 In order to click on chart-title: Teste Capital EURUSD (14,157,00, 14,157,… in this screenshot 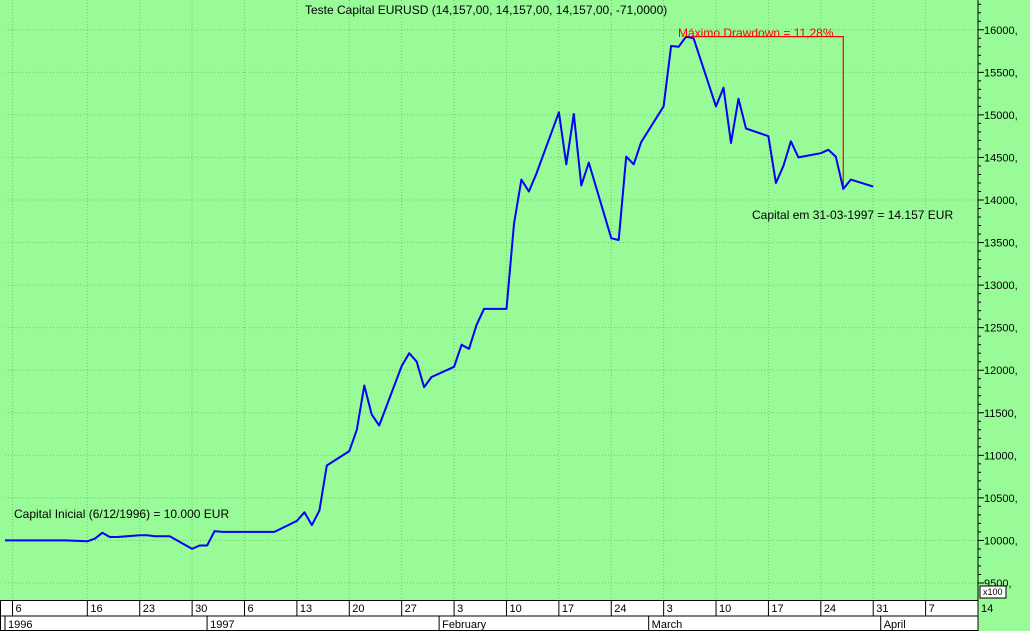, I will do `click(486, 10)`.